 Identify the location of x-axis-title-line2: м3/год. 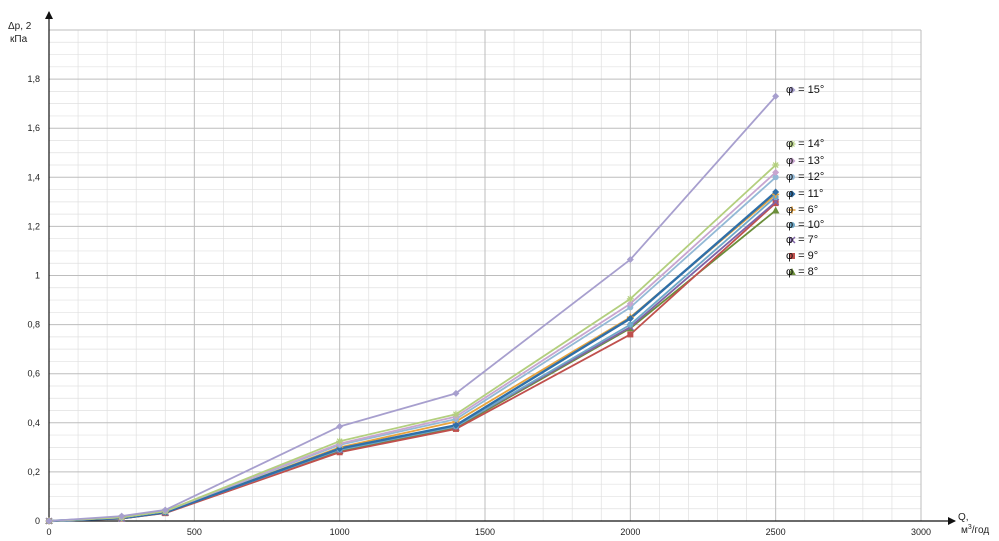
(975, 530).